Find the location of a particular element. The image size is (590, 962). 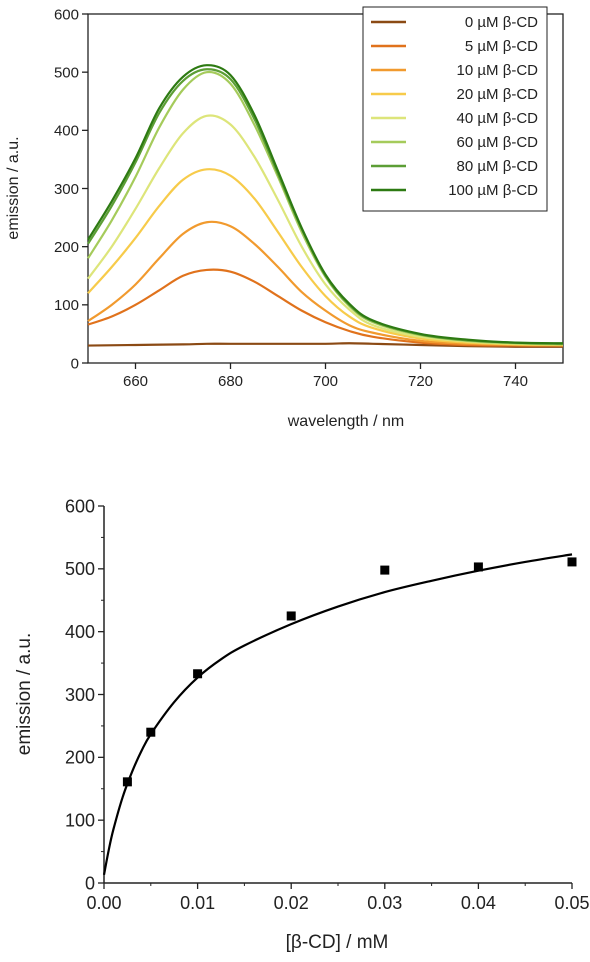

x-tick-label: 0.01 is located at coordinates (197, 903).